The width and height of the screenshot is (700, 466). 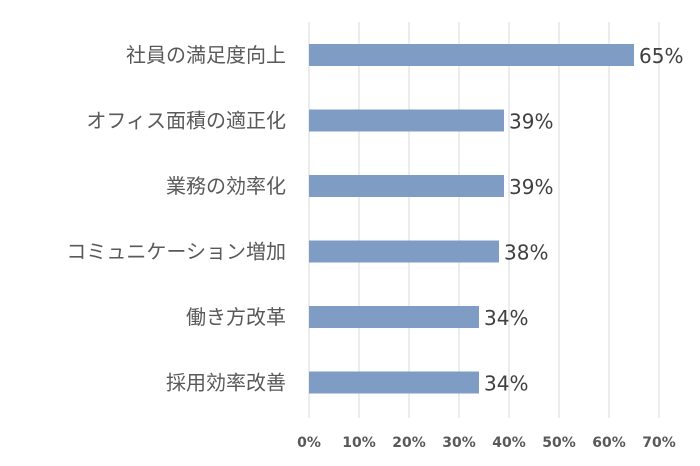 I want to click on x-tick-label: 70%, so click(x=659, y=443).